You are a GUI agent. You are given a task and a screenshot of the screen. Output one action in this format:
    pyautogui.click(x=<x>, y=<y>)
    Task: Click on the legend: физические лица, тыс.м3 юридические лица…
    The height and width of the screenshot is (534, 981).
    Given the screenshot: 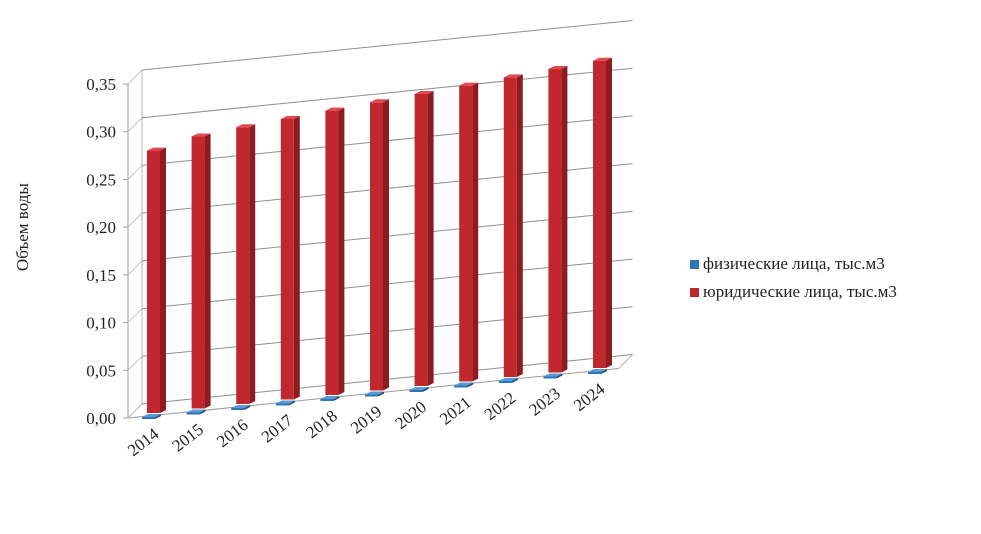 What is the action you would take?
    pyautogui.click(x=793, y=278)
    